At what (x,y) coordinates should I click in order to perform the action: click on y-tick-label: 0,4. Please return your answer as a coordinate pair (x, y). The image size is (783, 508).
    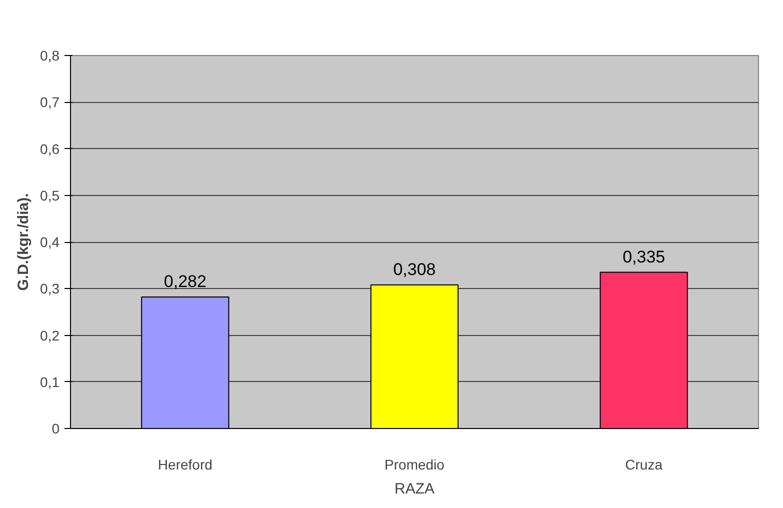
    Looking at the image, I should click on (50, 242).